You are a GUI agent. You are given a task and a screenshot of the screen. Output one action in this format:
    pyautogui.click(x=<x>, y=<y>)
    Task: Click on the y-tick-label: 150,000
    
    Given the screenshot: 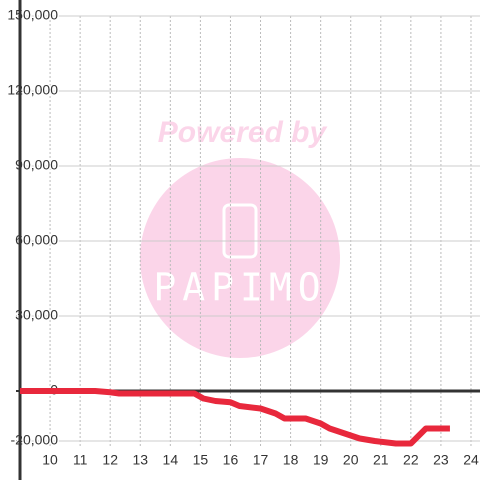 What is the action you would take?
    pyautogui.click(x=32, y=15)
    